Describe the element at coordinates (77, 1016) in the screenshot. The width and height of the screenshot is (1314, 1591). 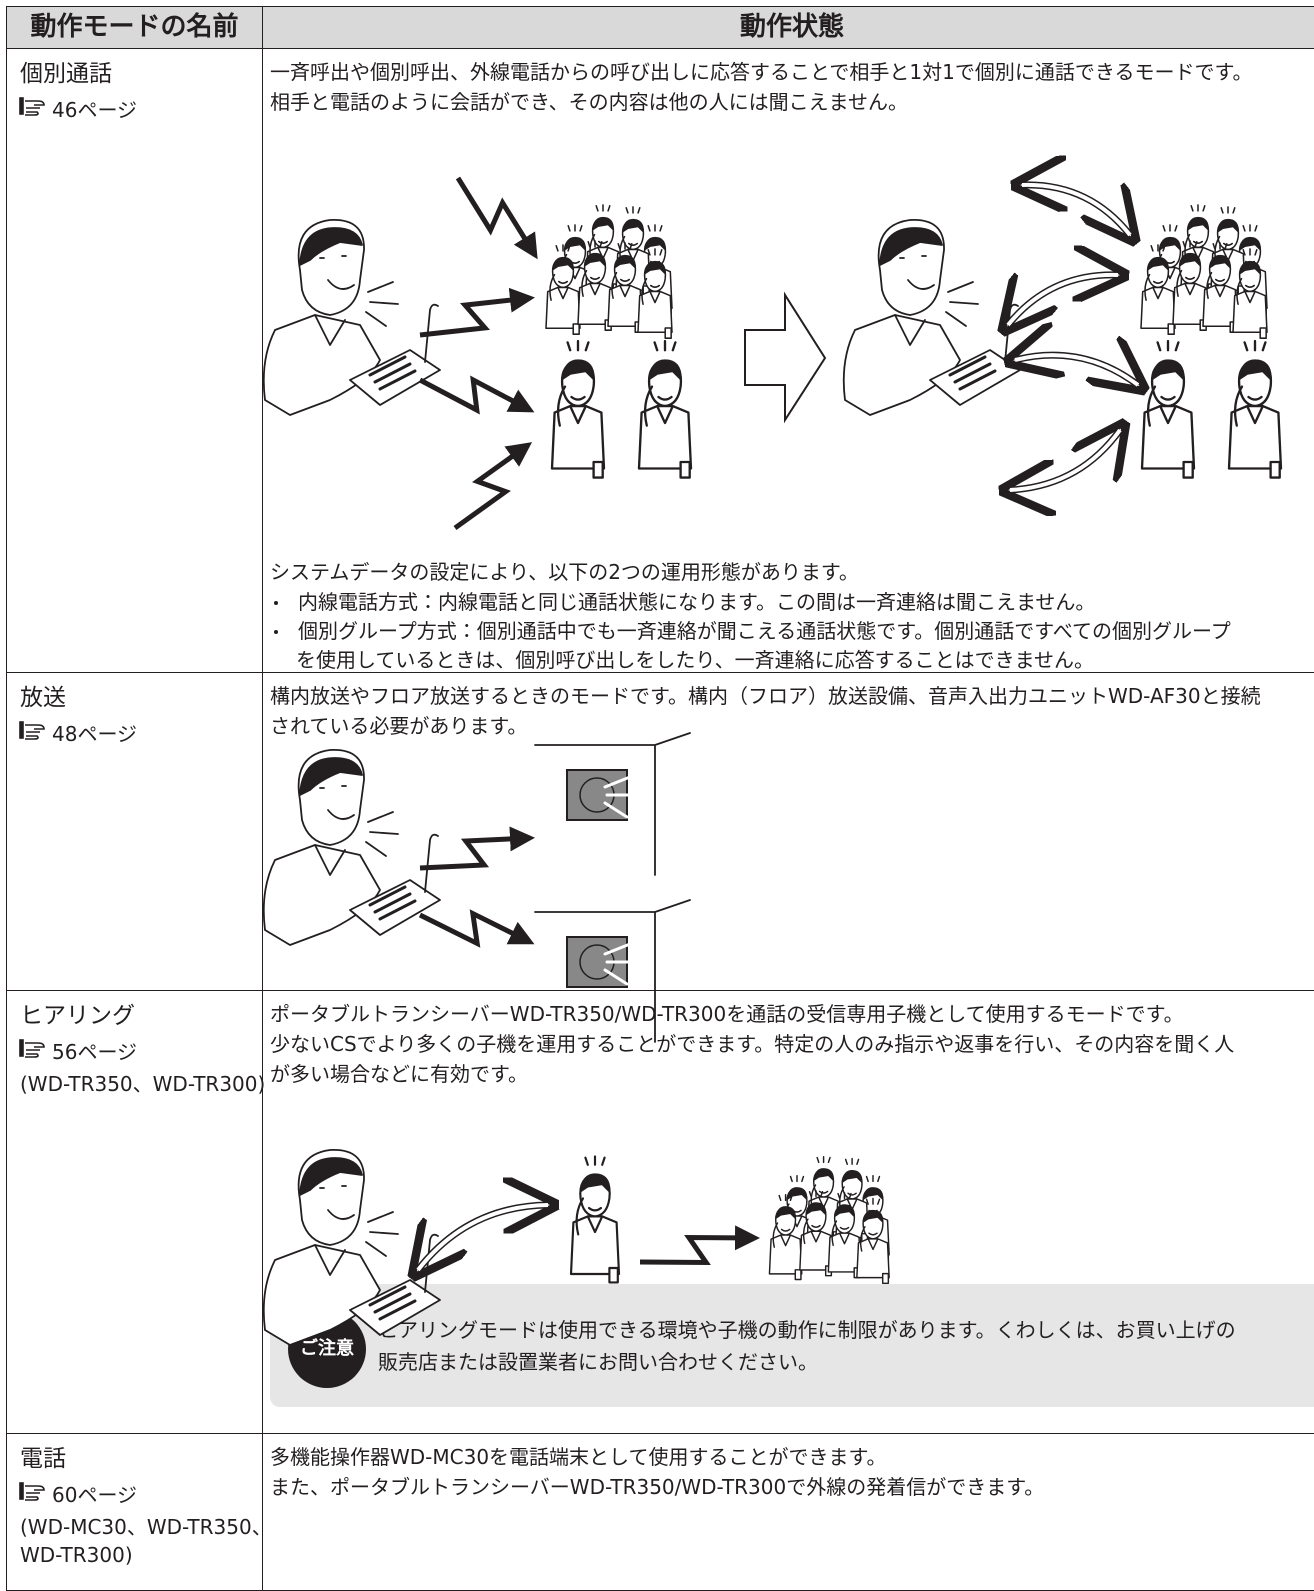
I see `mode-name: ヒアリング` at that location.